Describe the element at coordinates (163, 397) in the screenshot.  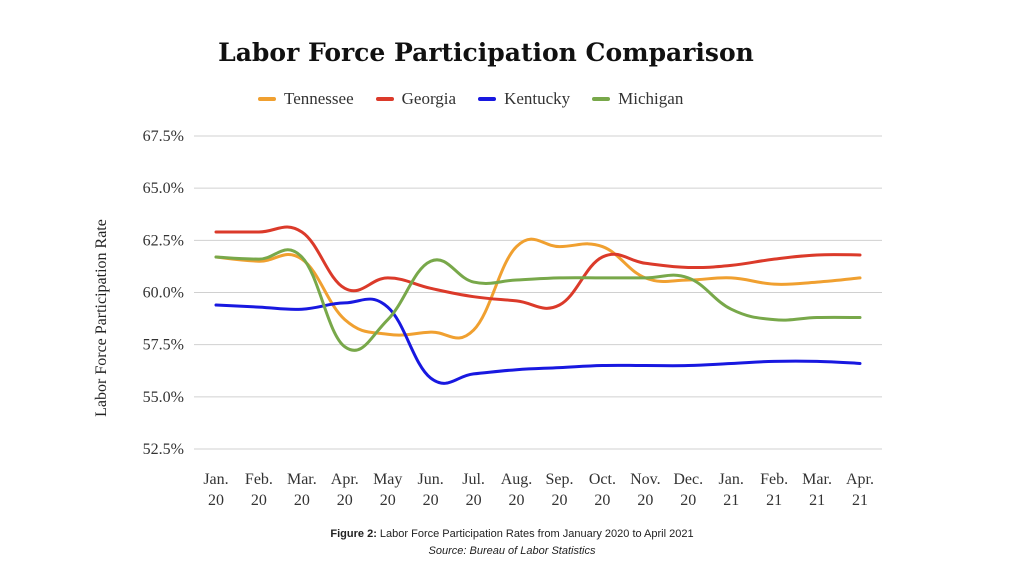
I see `y-tick-label: 55.0%` at that location.